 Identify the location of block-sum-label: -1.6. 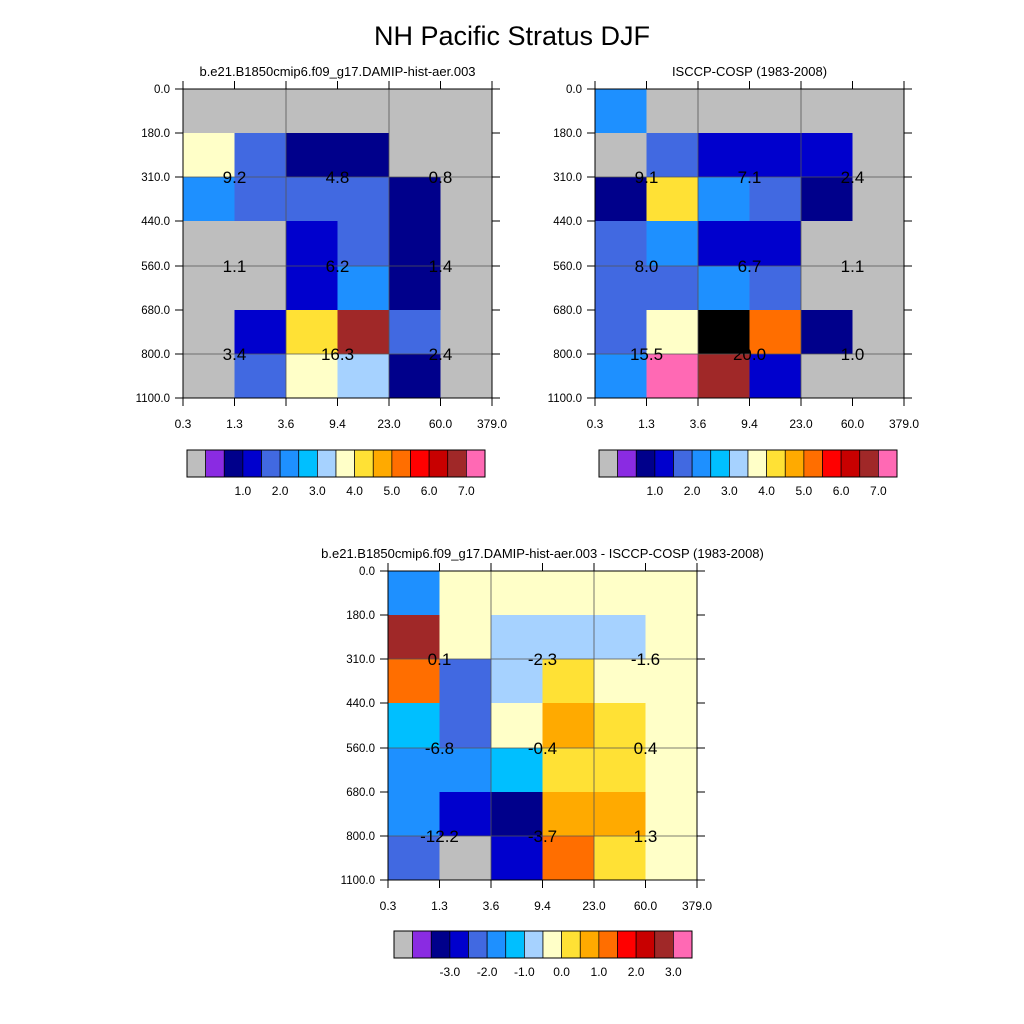
(645, 659).